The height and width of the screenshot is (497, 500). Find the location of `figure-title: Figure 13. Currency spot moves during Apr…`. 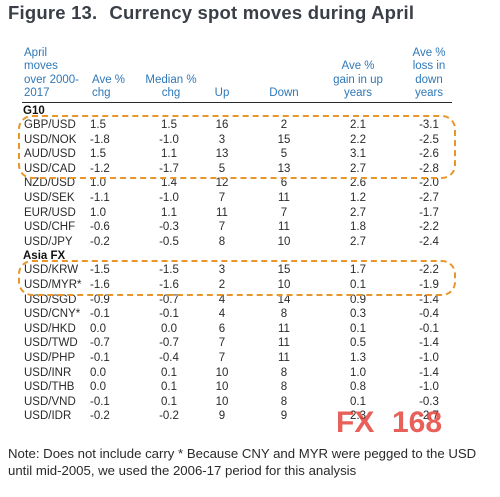

figure-title: Figure 13. Currency spot moves during Apr… is located at coordinates (211, 16).